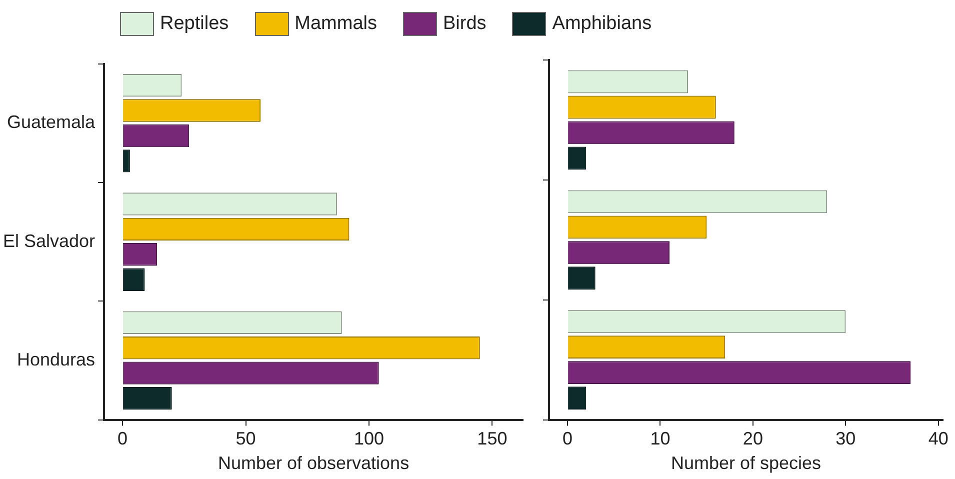 Image resolution: width=955 pixels, height=479 pixels. What do you see at coordinates (464, 24) in the screenshot?
I see `legend-label: Birds` at bounding box center [464, 24].